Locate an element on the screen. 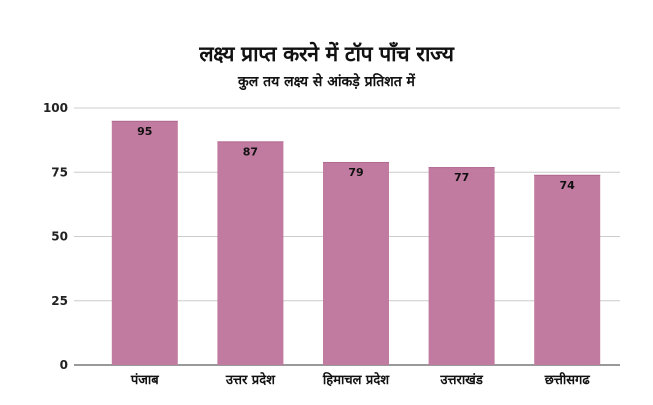 The height and width of the screenshot is (405, 653). data-label: 77 is located at coordinates (461, 177).